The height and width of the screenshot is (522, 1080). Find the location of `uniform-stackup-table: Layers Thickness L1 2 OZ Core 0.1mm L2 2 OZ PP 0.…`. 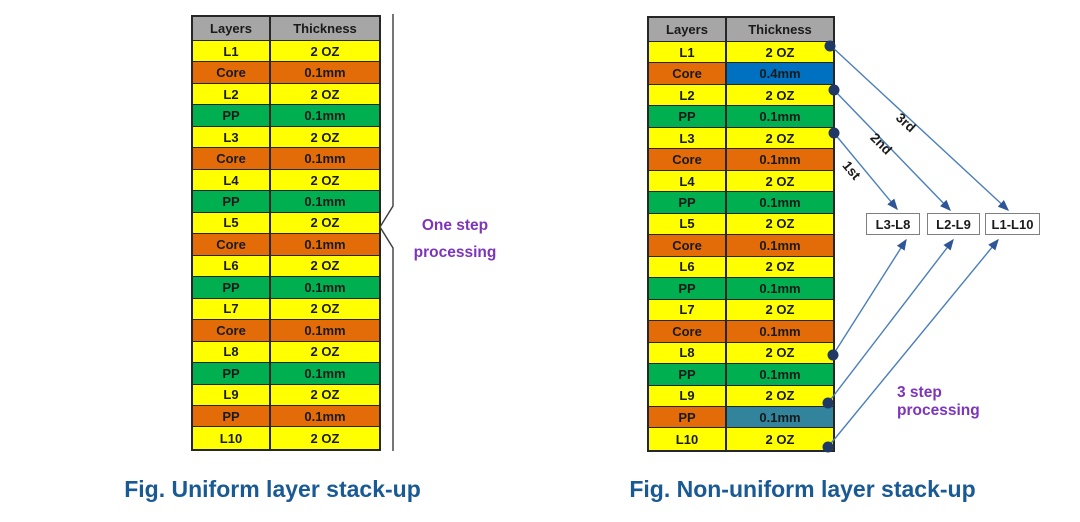

uniform-stackup-table: Layers Thickness L1 2 OZ Core 0.1mm L2 2 OZ PP 0.… is located at coordinates (286, 233).